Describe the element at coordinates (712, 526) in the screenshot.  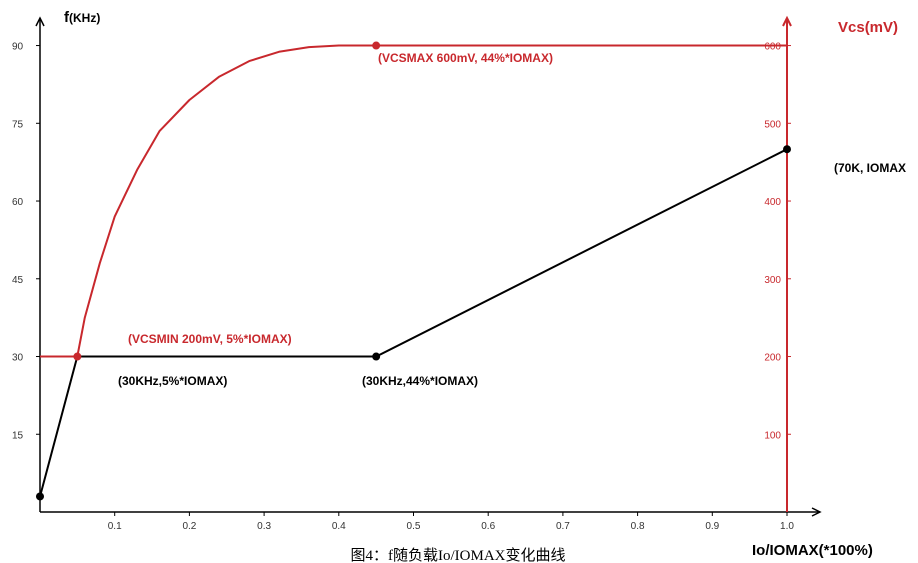
I see `x-tick-label: 0.9` at that location.